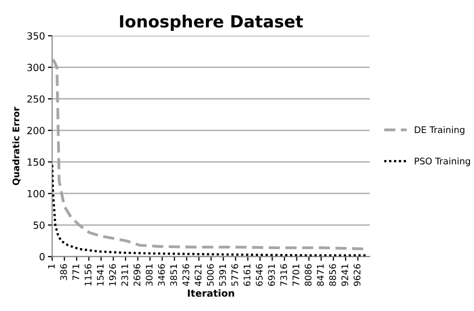  I want to click on x-tick-label: 5006, so click(210, 275).